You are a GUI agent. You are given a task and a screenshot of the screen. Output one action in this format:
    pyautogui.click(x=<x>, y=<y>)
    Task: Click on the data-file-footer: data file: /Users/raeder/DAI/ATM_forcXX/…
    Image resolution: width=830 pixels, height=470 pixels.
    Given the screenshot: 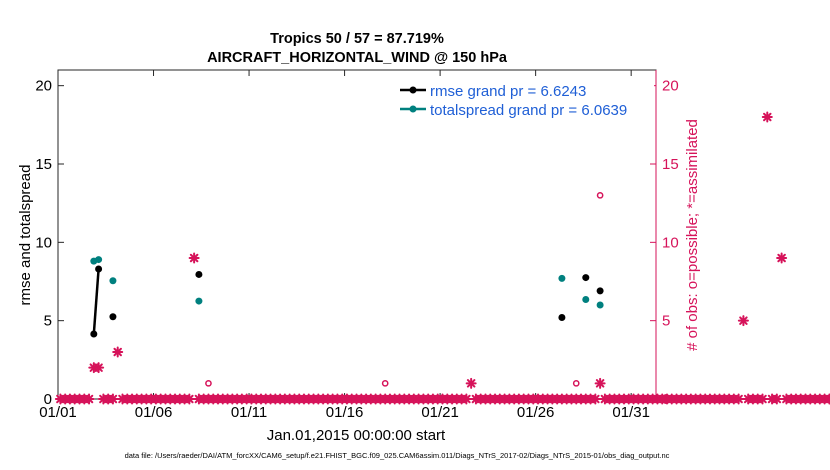 What is the action you would take?
    pyautogui.click(x=397, y=455)
    